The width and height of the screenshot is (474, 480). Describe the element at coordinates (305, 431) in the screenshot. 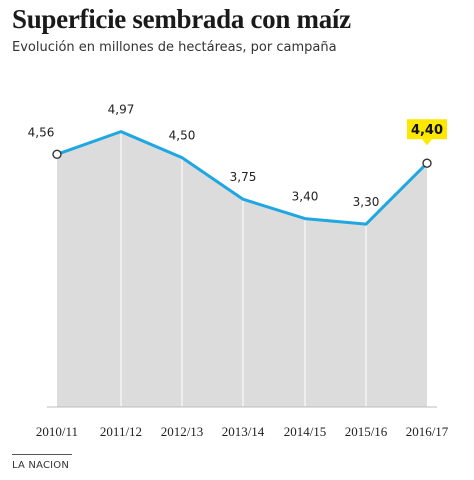

I see `x-tick-label: 2014/15` at that location.